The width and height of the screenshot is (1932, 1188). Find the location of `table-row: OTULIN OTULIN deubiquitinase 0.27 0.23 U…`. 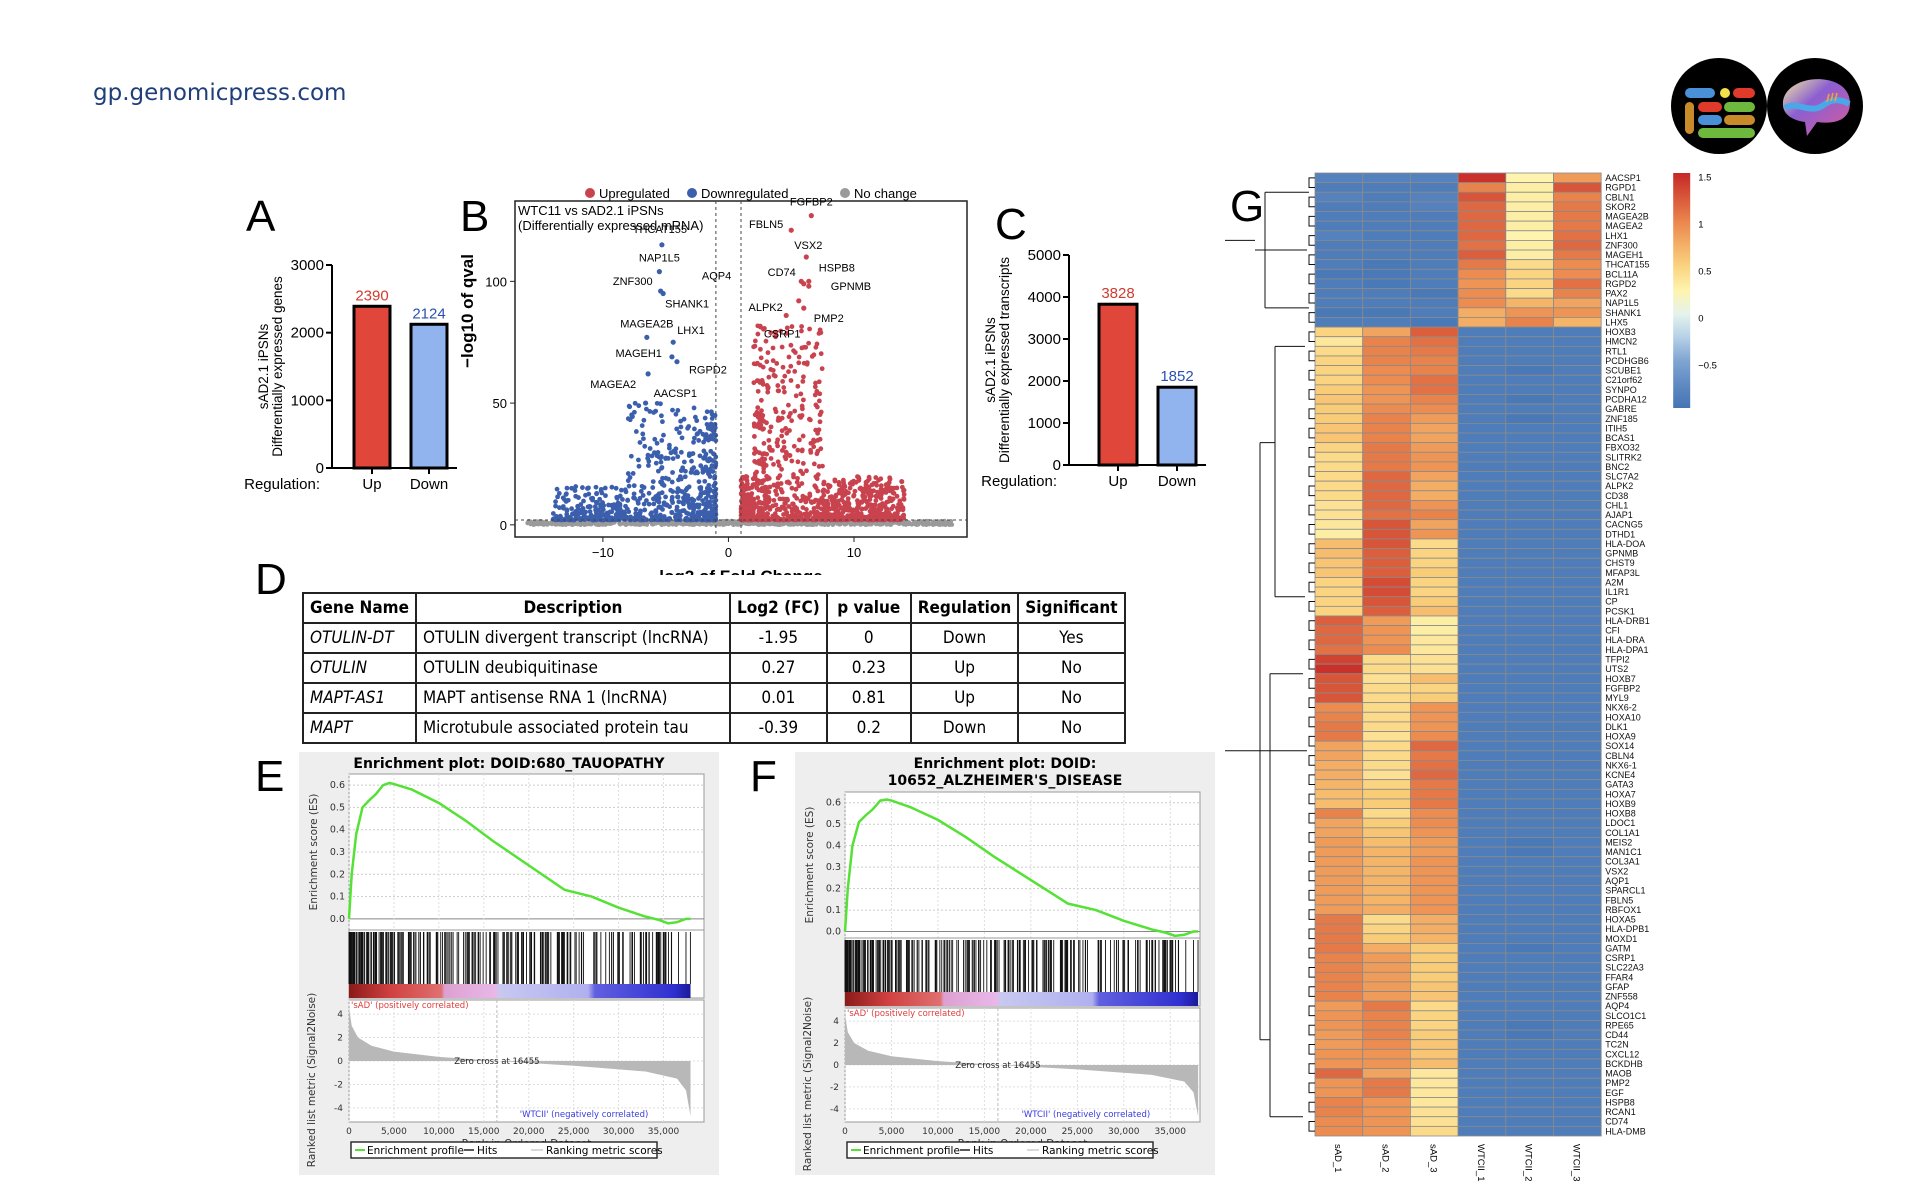

table-row: OTULIN OTULIN deubiquitinase 0.27 0.23 U… is located at coordinates (714, 668).